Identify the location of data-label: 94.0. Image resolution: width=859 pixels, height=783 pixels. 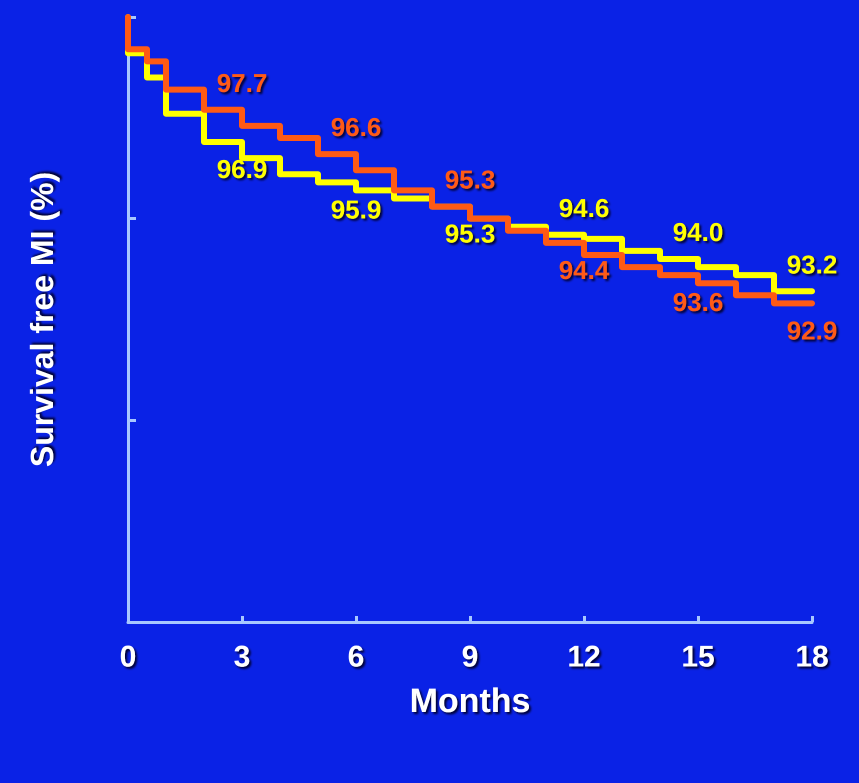
(698, 231).